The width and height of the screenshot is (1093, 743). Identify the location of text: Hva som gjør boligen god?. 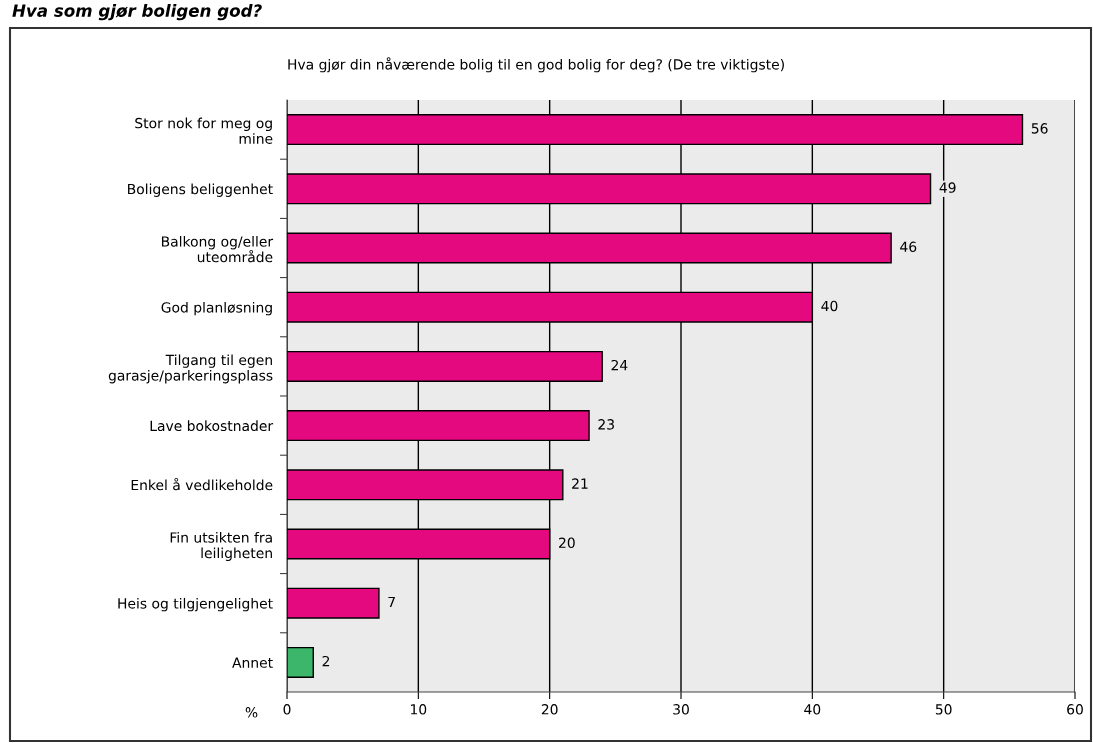
(137, 12).